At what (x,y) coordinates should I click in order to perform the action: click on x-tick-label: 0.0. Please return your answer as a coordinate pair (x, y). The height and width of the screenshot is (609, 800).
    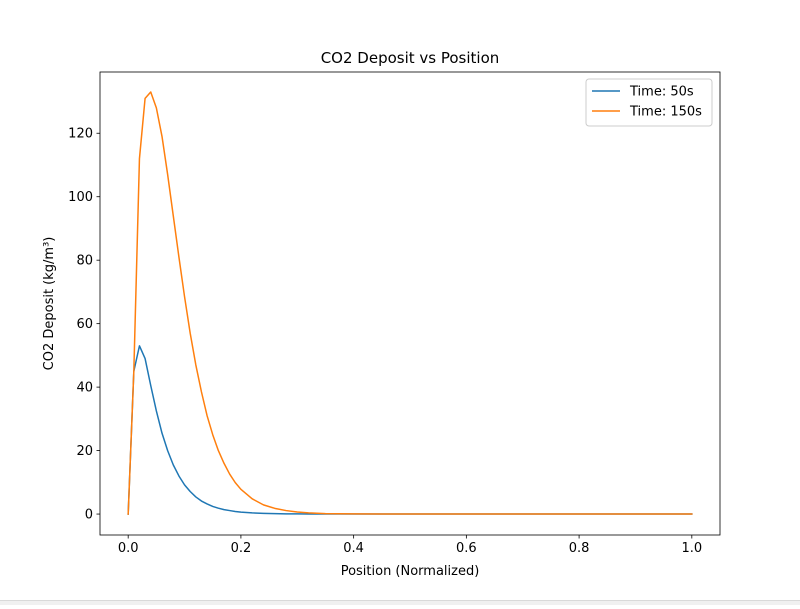
    Looking at the image, I should click on (128, 548).